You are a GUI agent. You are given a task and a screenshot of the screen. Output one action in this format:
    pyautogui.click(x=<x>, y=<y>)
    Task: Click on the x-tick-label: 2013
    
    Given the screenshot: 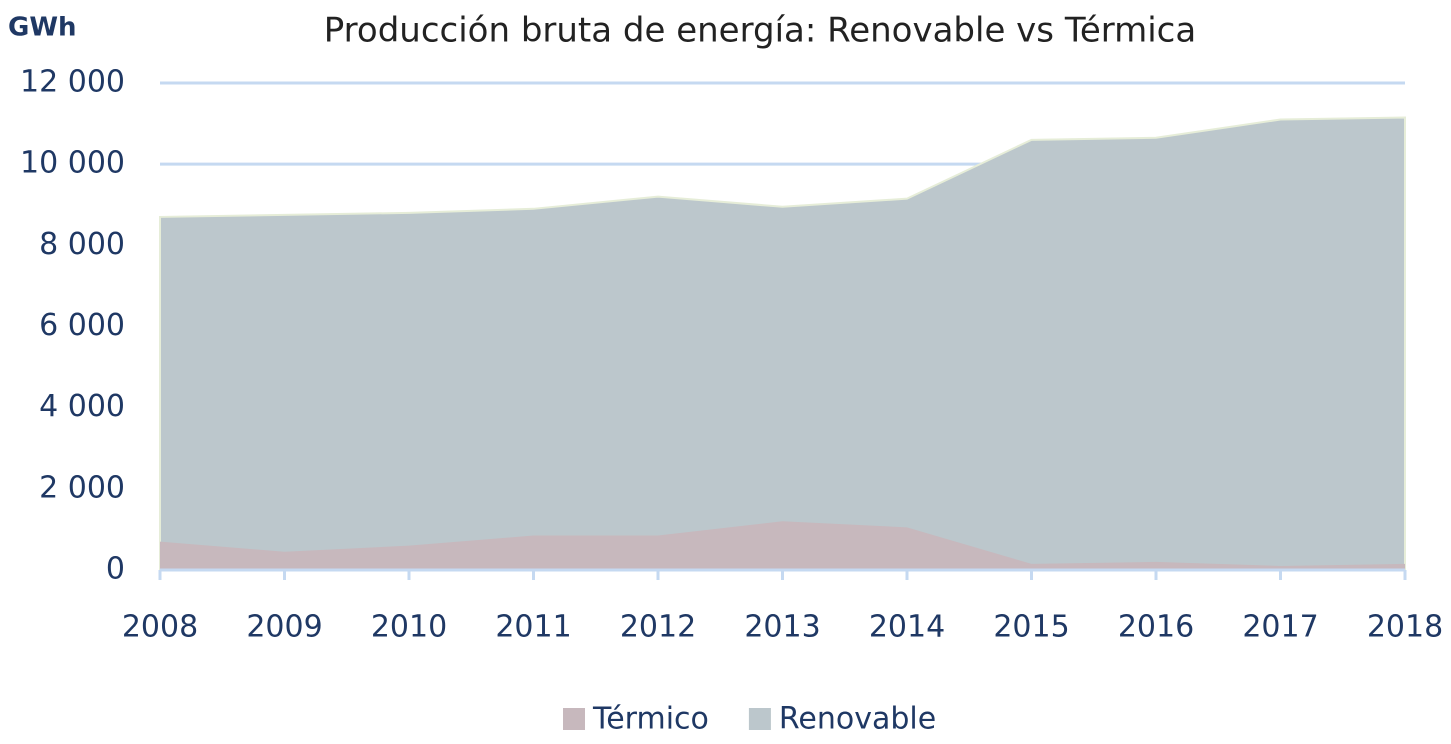 What is the action you would take?
    pyautogui.click(x=782, y=627)
    